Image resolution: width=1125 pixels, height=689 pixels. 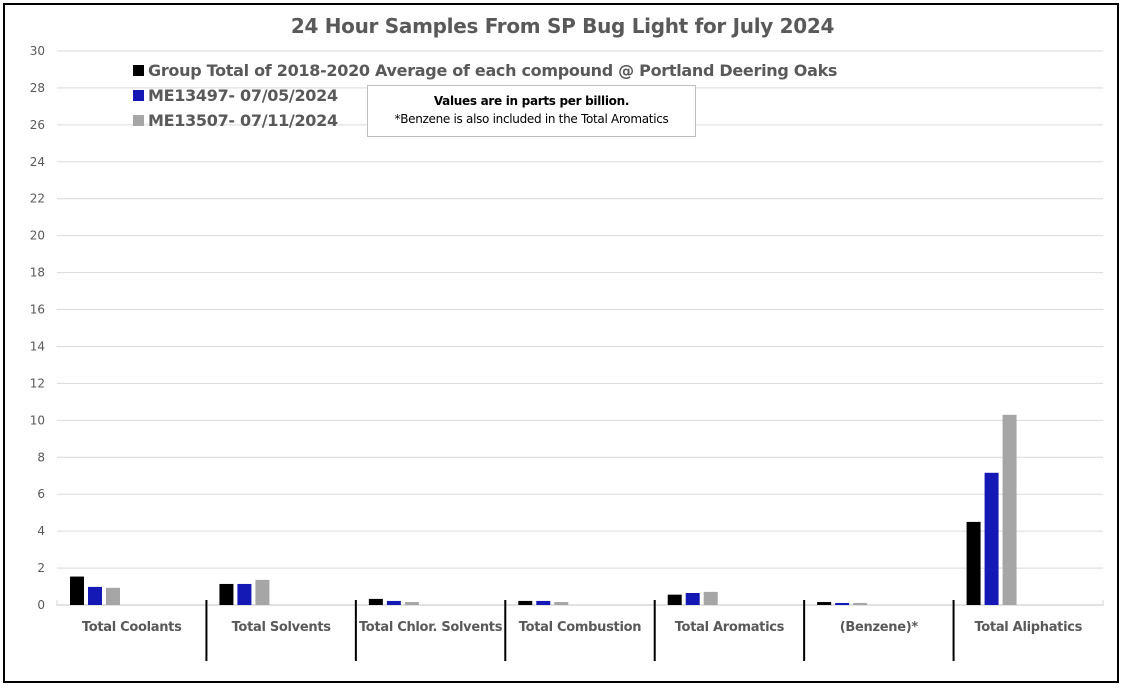 I want to click on legend-item-me13497: ME13497- 07/05/2024, so click(x=235, y=95).